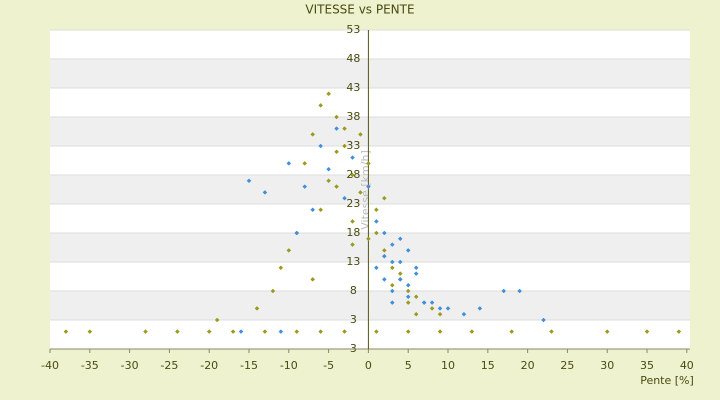 This screenshot has width=720, height=400. Describe the element at coordinates (647, 365) in the screenshot. I see `x-tick-label: 35` at that location.